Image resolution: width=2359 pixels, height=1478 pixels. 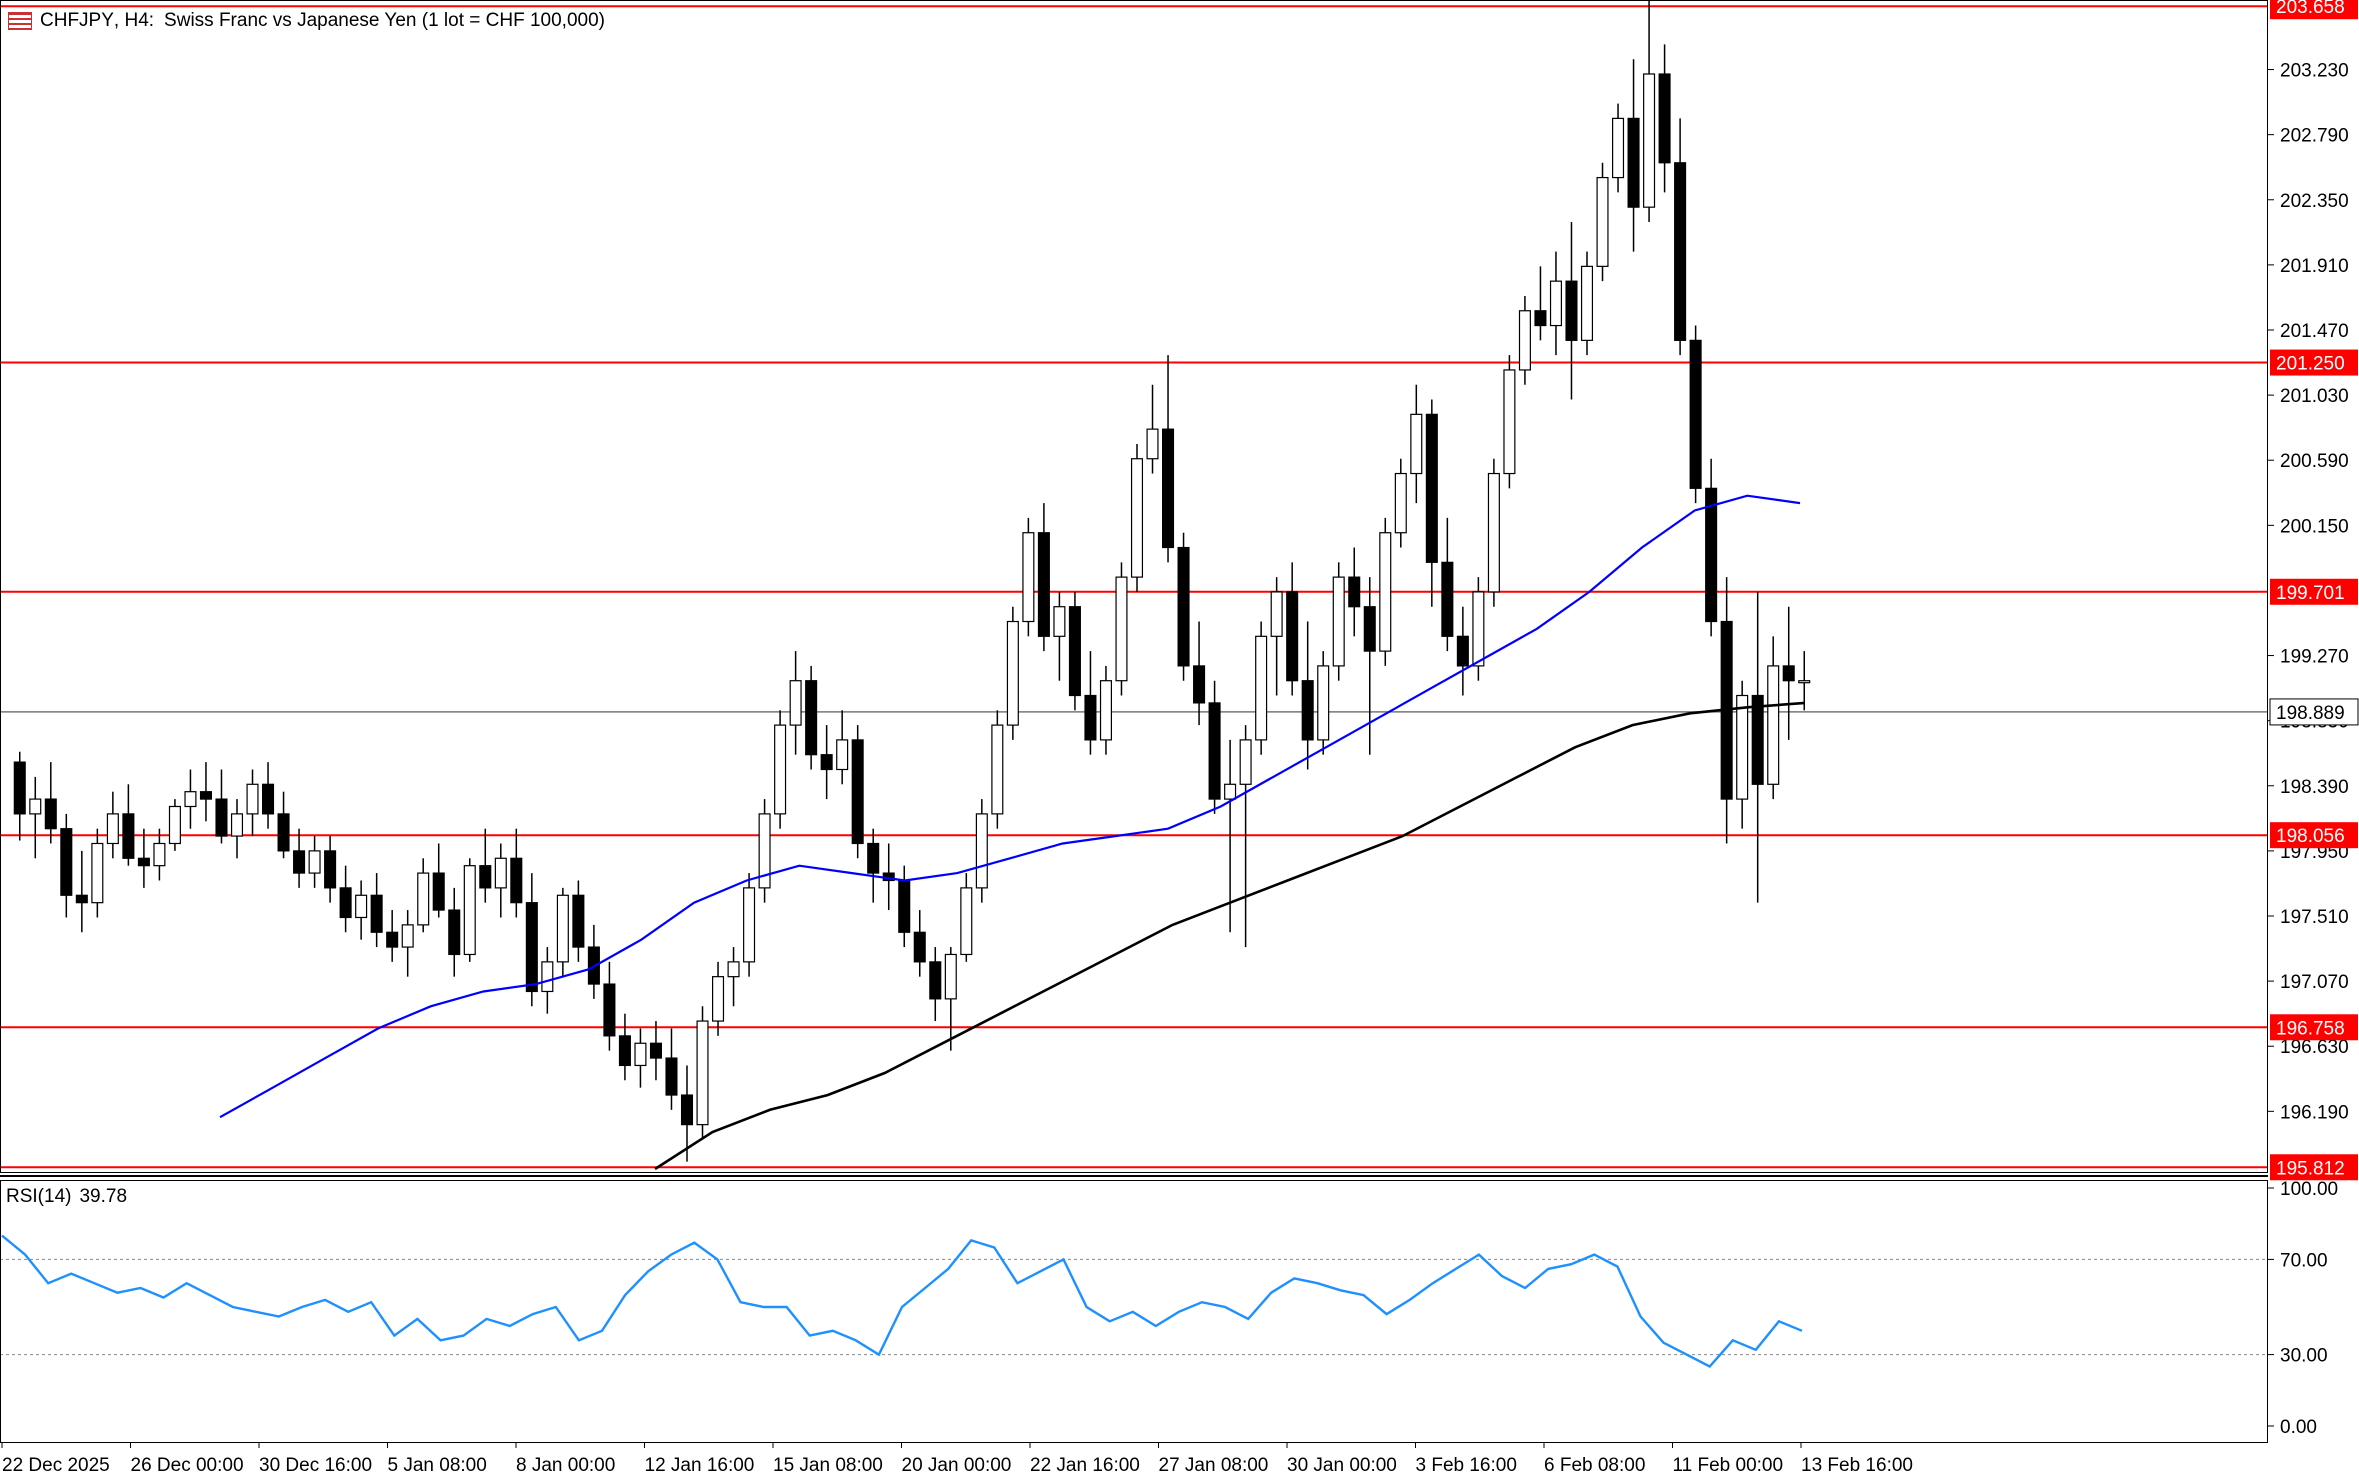 What do you see at coordinates (2310, 593) in the screenshot?
I see `level-label: 199.701` at bounding box center [2310, 593].